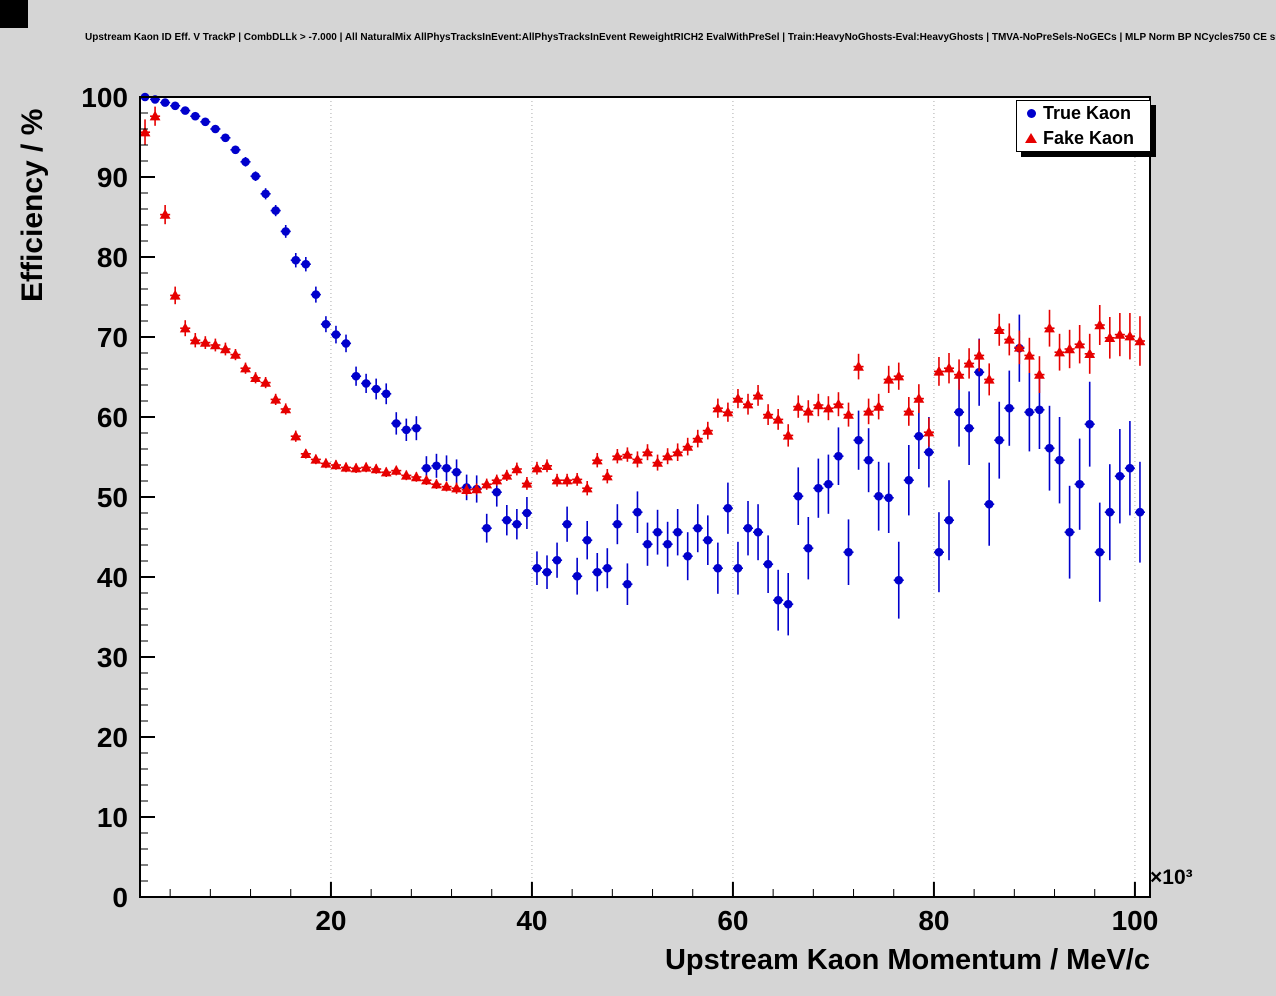  I want to click on x-tick-label: 80, so click(933, 920).